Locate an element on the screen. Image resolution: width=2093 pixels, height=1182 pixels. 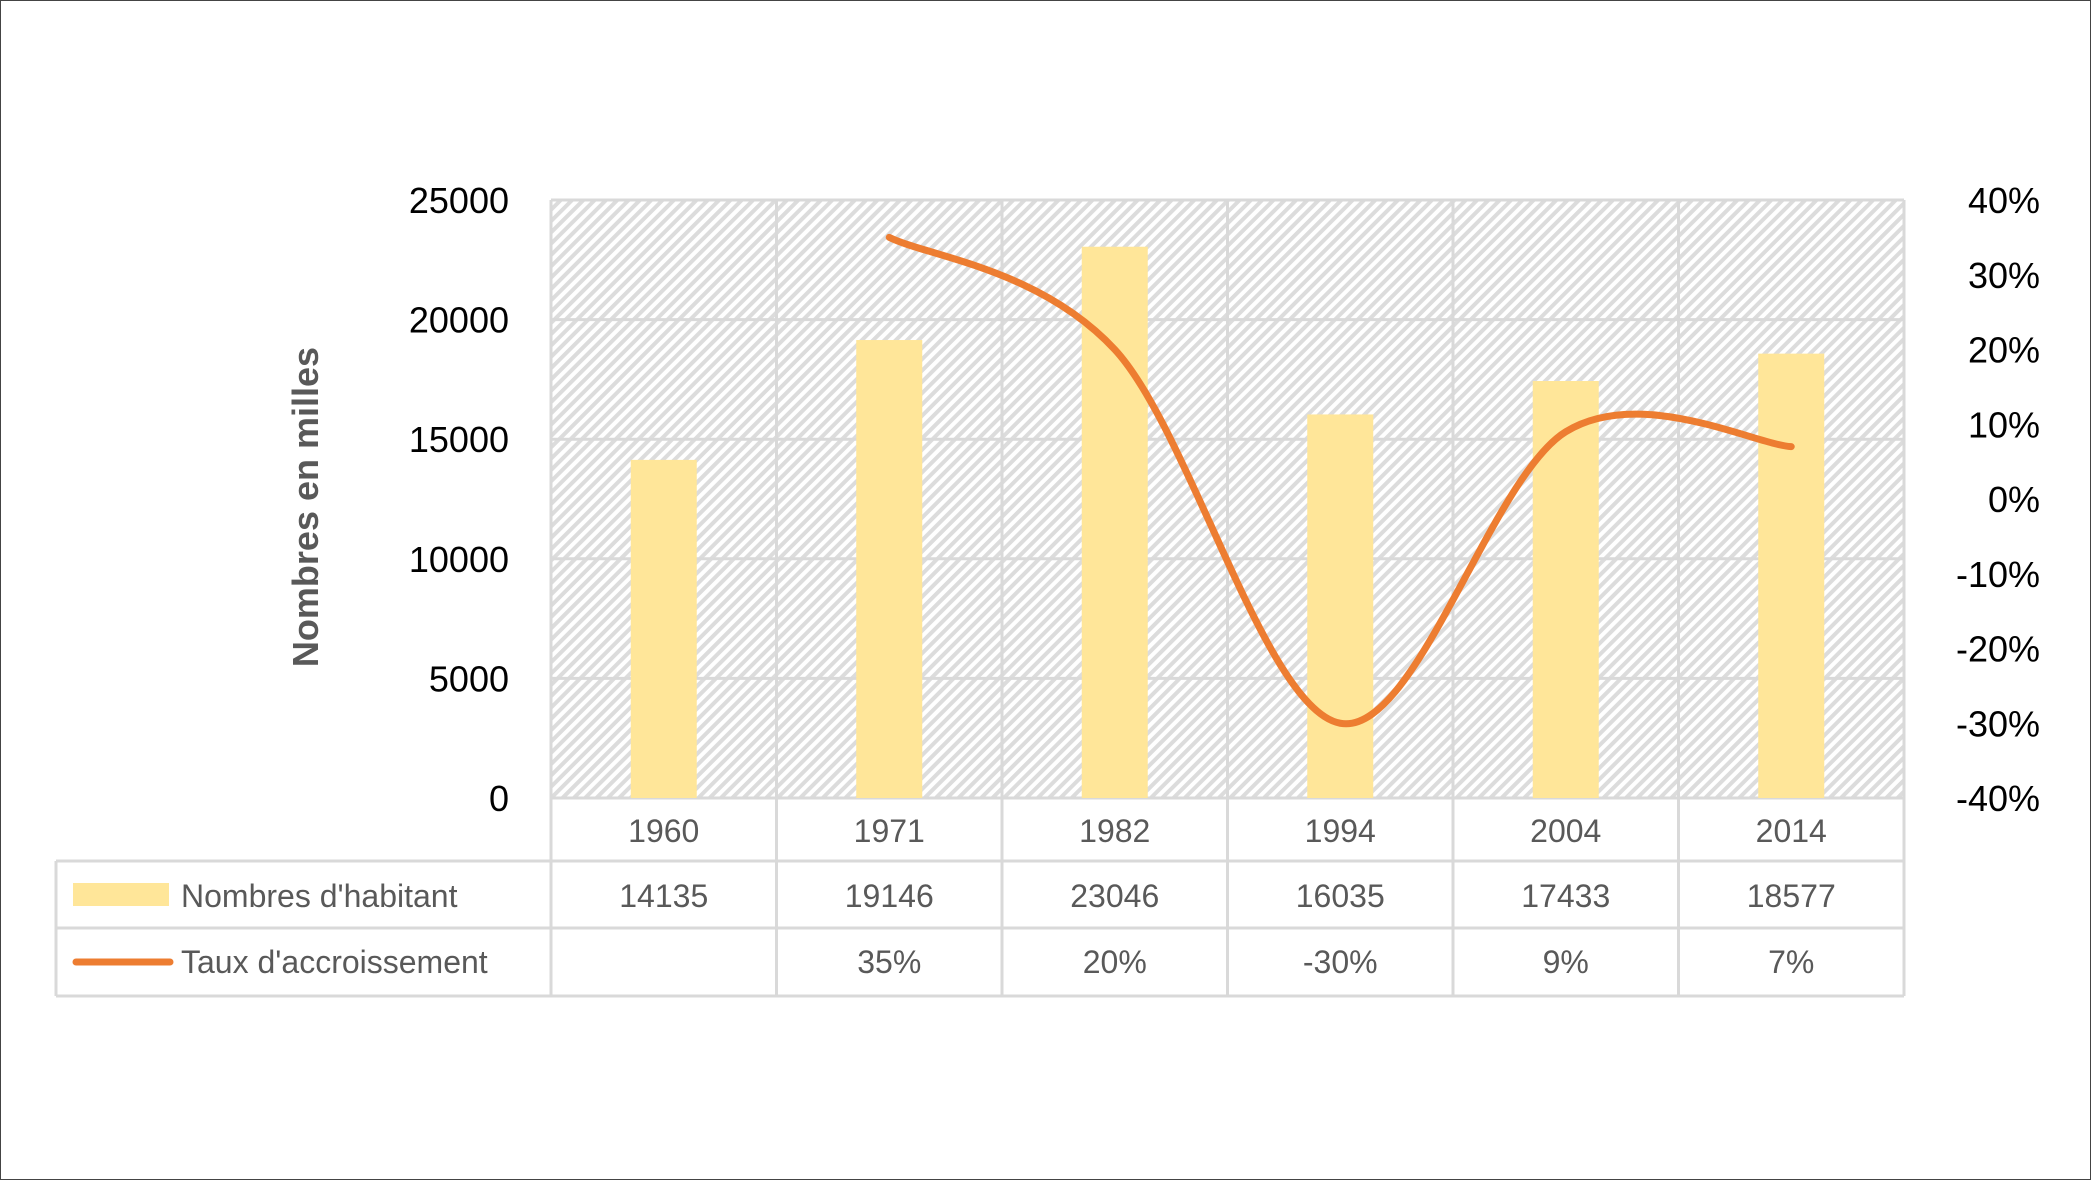
y-tick-label: 20000 is located at coordinates (459, 320).